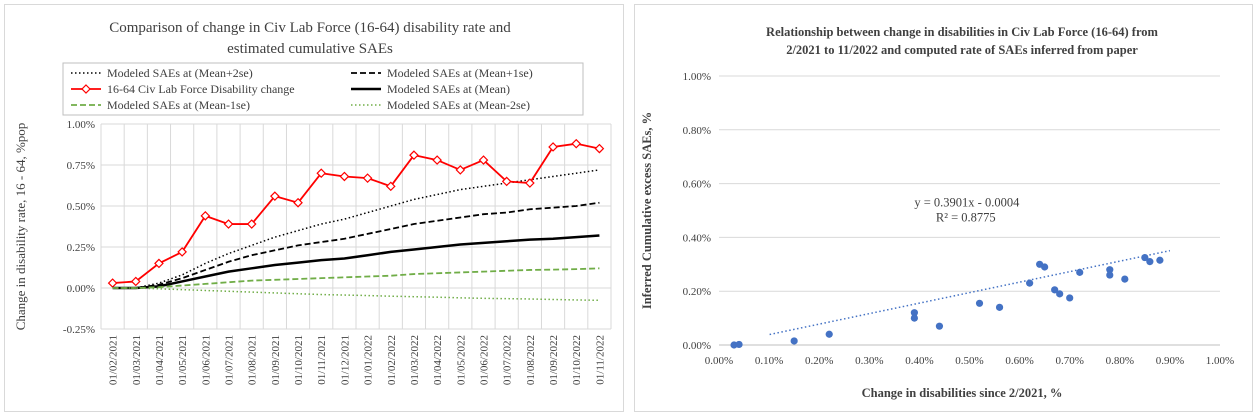 This screenshot has height=416, width=1257. I want to click on y-tick-label: 0.75%, so click(81, 166).